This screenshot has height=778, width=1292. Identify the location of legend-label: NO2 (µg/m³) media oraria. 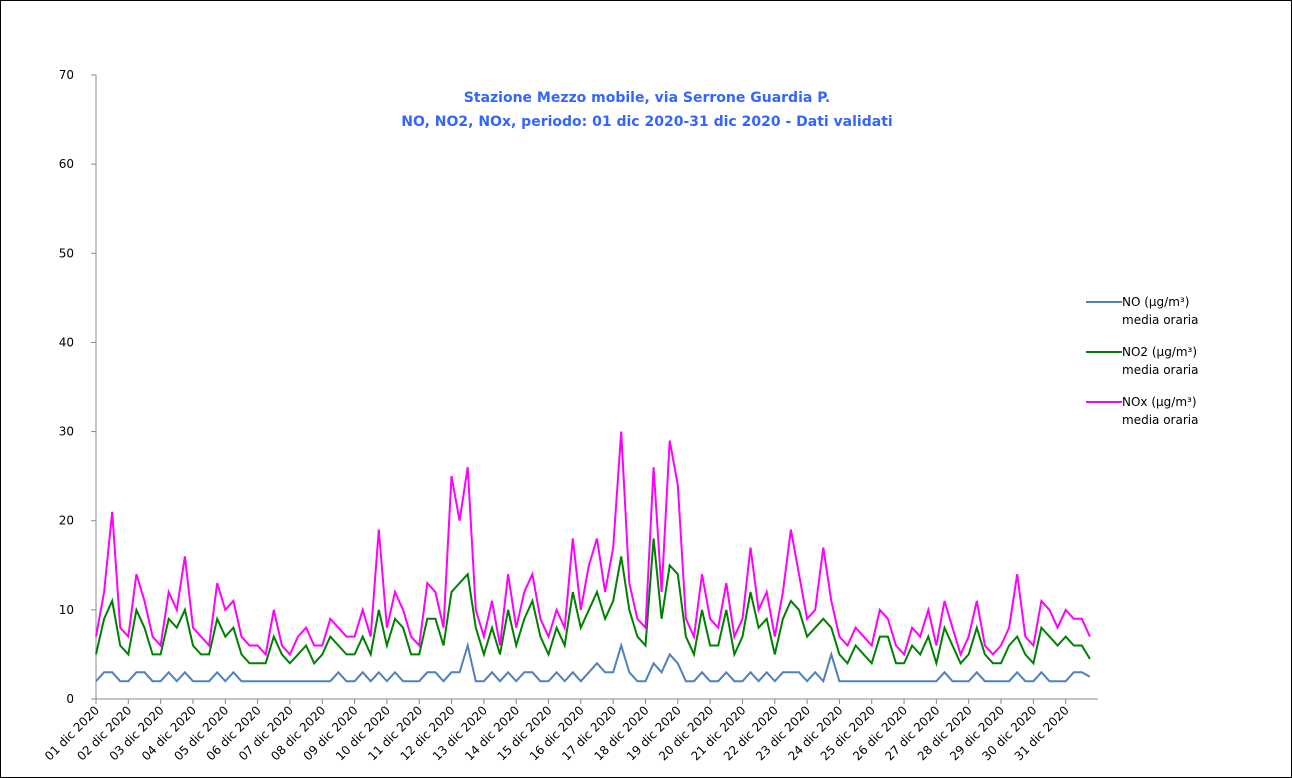
(1160, 361).